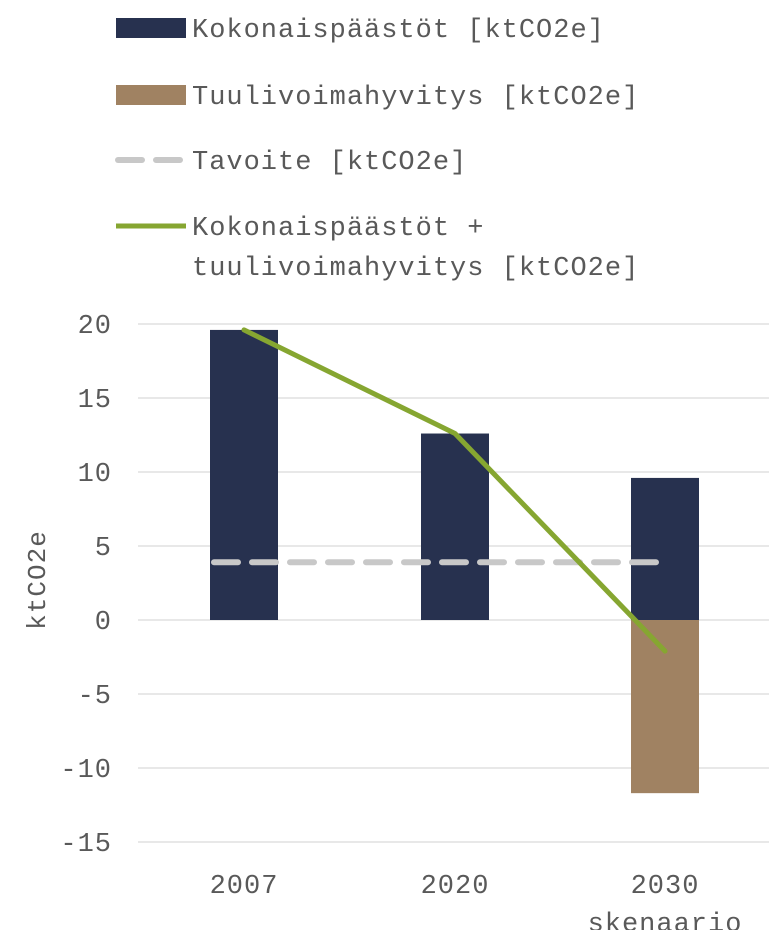 The width and height of the screenshot is (769, 930). I want to click on y-tick-label: 0, so click(103, 623).